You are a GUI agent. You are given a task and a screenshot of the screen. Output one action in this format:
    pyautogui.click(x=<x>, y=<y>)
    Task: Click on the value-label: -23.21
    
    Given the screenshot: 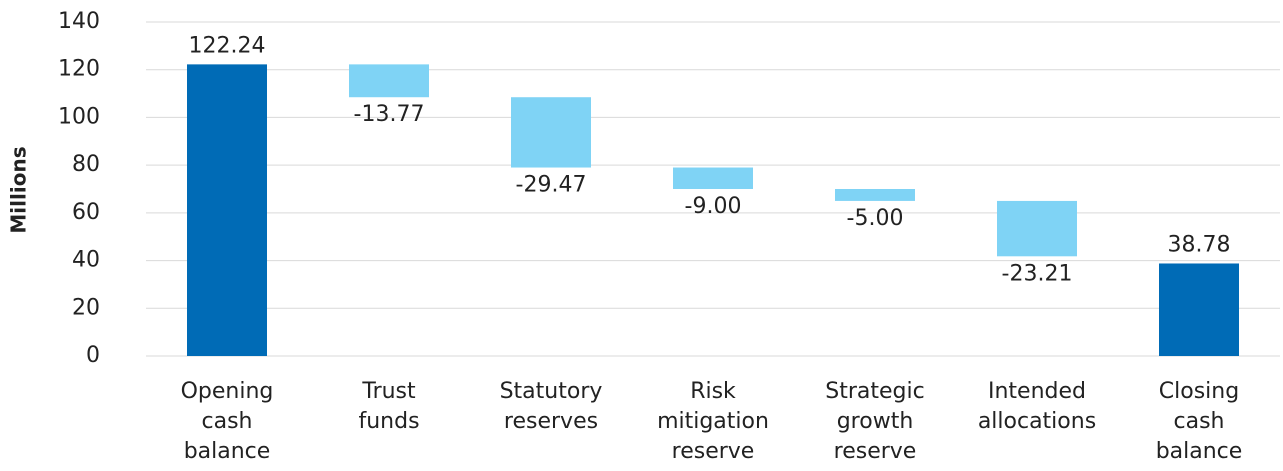 What is the action you would take?
    pyautogui.click(x=1037, y=273)
    